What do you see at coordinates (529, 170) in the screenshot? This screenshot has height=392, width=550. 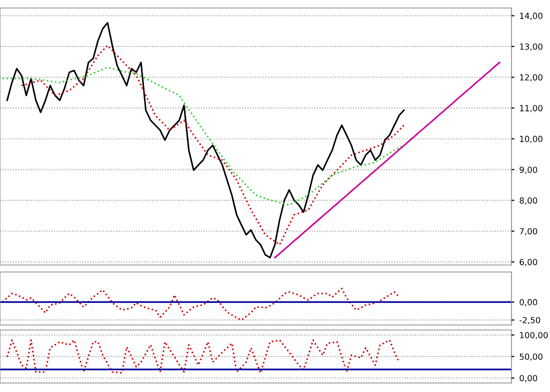 I see `y-tick-label: 9,00` at bounding box center [529, 170].